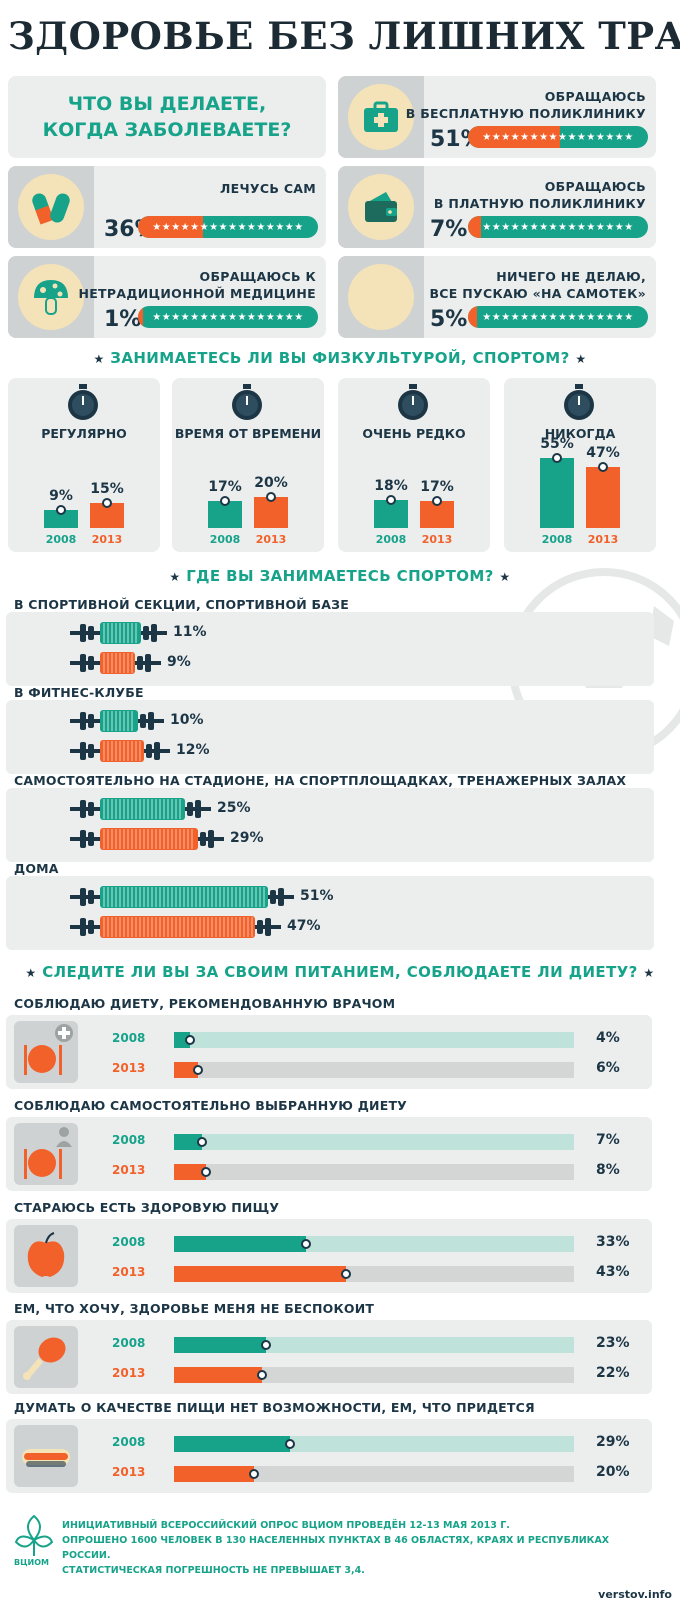  I want to click on sport-frequency-card: НИКОГДА 55% 2008 47% 2013, so click(580, 465).